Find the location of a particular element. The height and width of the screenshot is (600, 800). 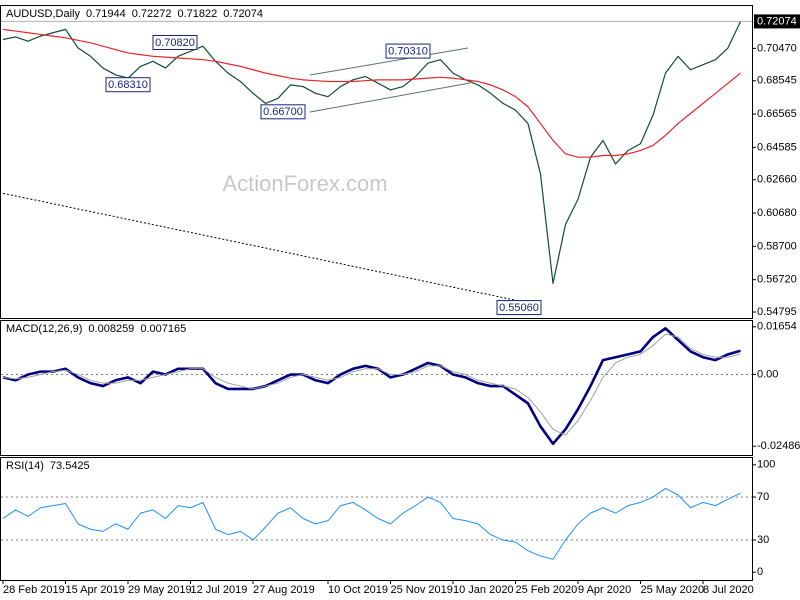

x-tick-label: 25 Nov 2019 is located at coordinates (422, 590).